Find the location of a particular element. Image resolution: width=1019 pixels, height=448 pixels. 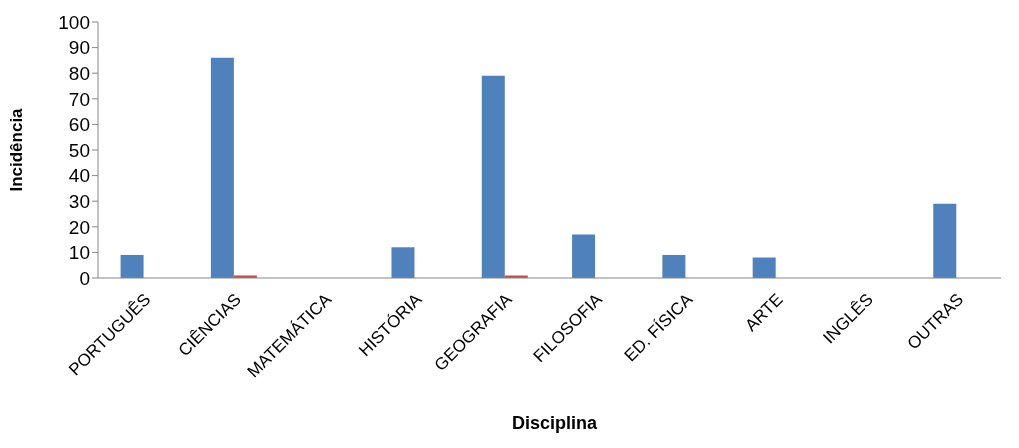

y-tick-label: 20 is located at coordinates (79, 227).